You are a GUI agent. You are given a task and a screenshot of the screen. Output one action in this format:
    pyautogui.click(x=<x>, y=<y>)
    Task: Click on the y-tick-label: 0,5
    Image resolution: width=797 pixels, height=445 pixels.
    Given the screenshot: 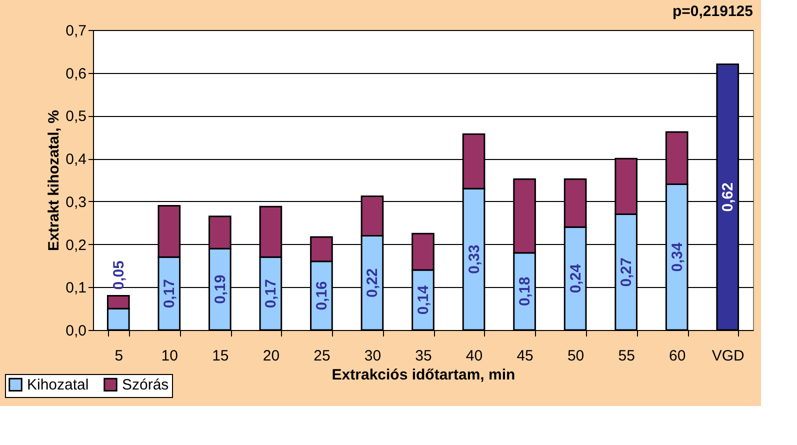 What is the action you would take?
    pyautogui.click(x=76, y=117)
    